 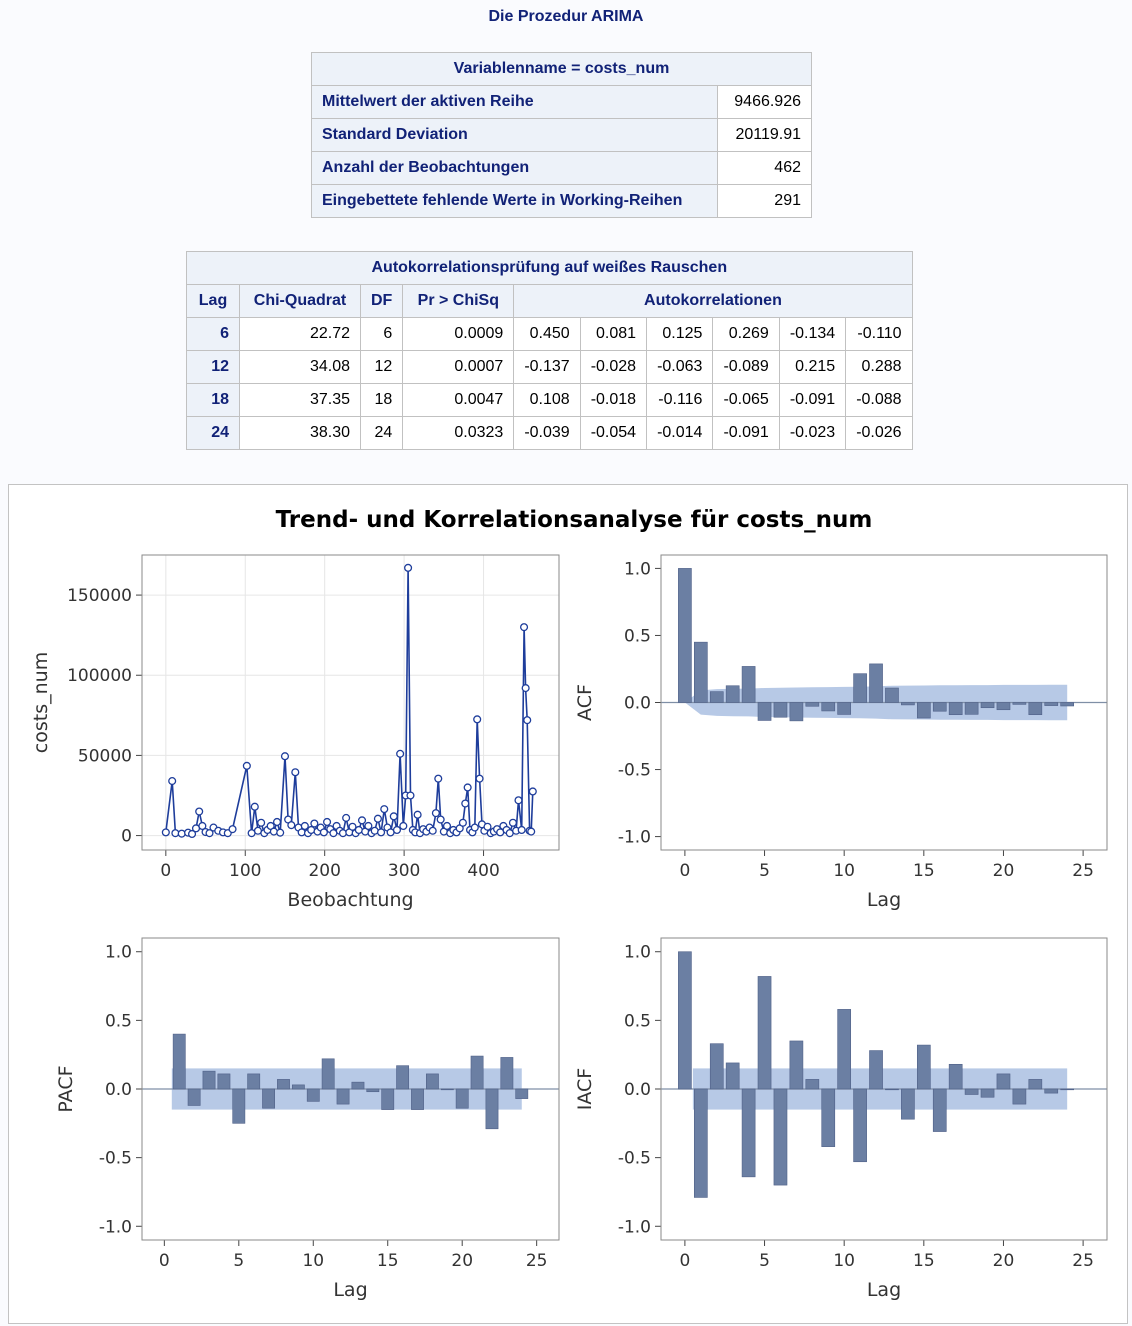 What do you see at coordinates (115, 1227) in the screenshot?
I see `y-tick-label: -1.0` at bounding box center [115, 1227].